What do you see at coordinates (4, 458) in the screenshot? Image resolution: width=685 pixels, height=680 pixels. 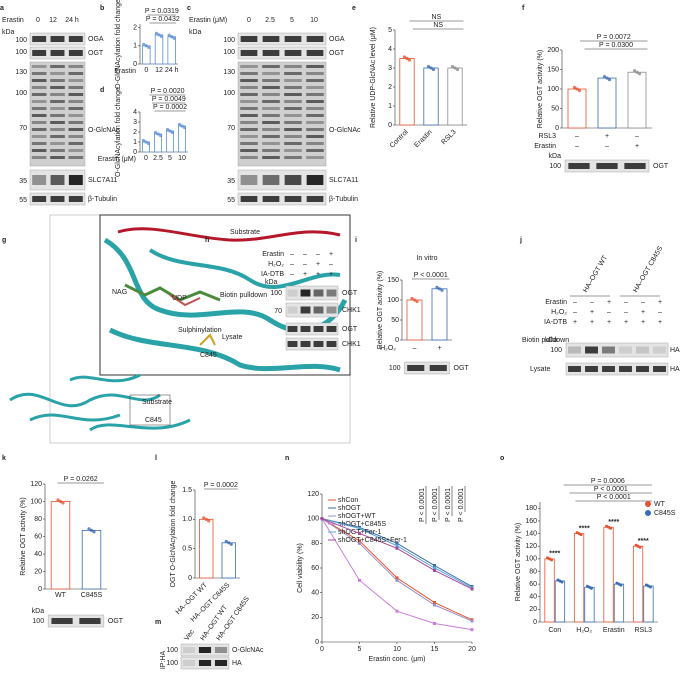 I see `panel-letter: k` at bounding box center [4, 458].